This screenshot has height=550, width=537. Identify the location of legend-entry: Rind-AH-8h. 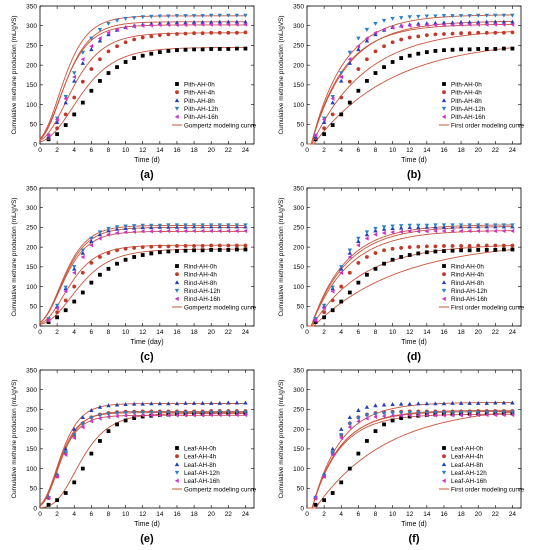
(200, 283).